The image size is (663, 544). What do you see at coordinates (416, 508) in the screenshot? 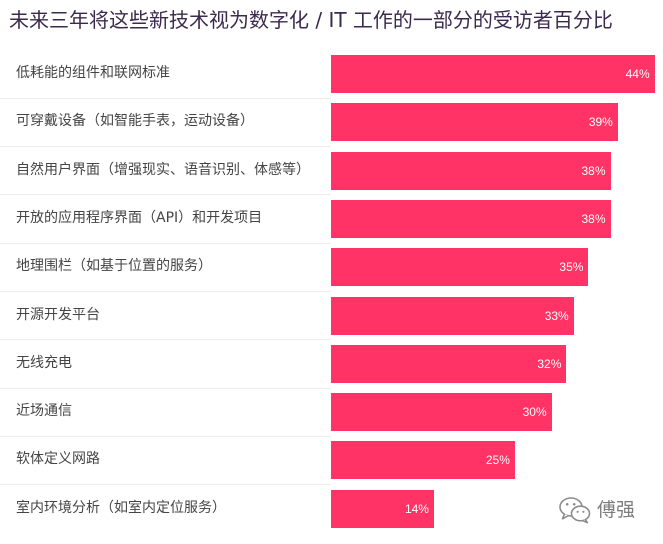
I see `value-label: 14%` at bounding box center [416, 508].